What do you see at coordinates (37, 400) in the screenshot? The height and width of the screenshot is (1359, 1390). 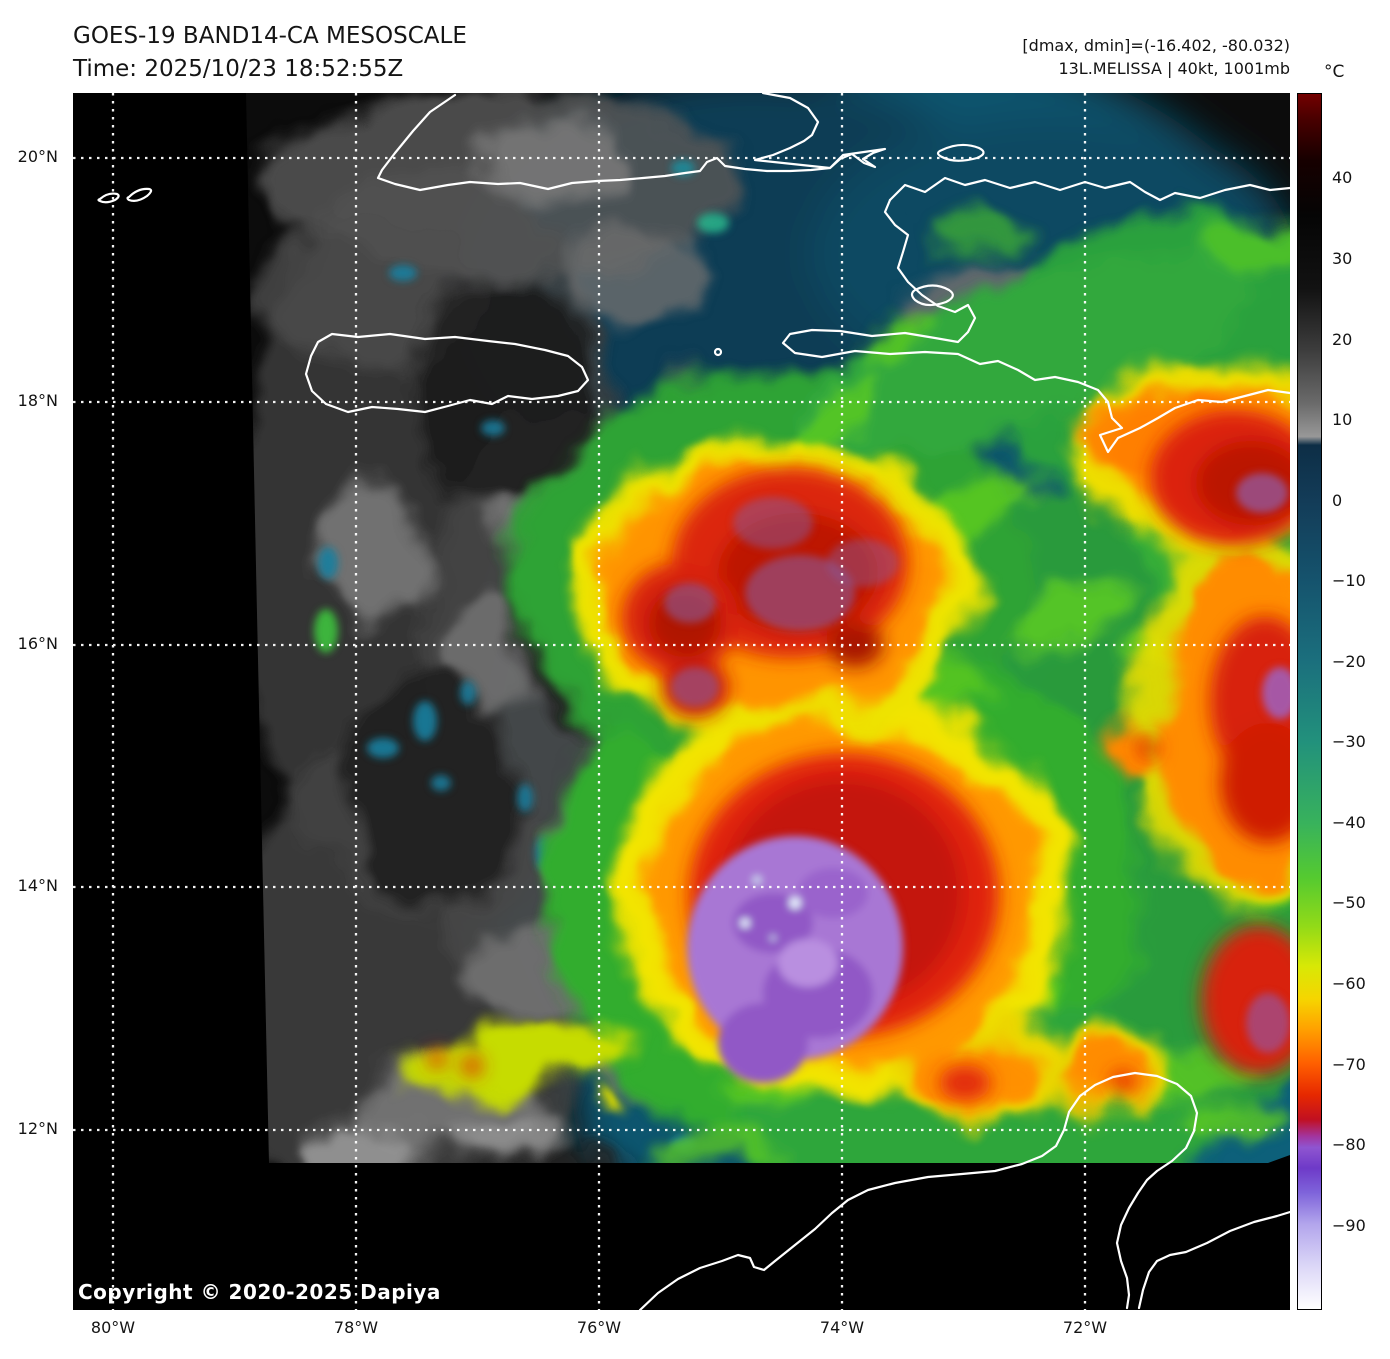 I see `lat-tick-18n: 18°N` at bounding box center [37, 400].